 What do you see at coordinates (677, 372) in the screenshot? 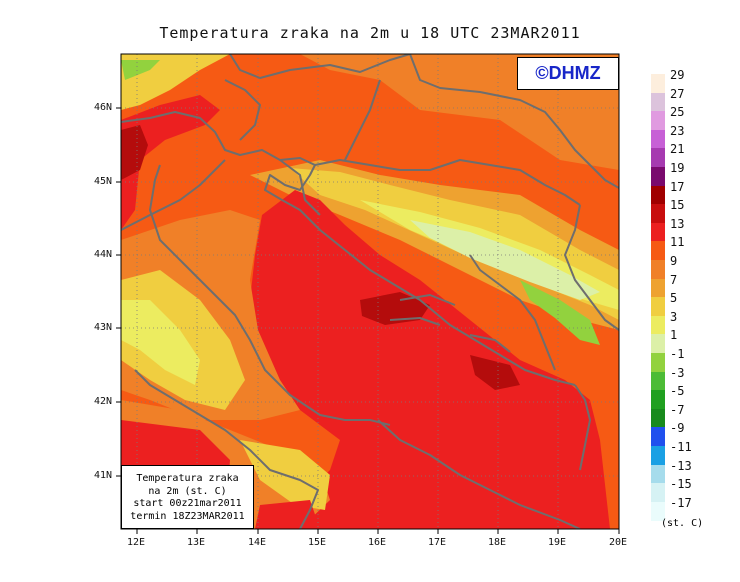
I see `legend-label: -3` at bounding box center [677, 372].